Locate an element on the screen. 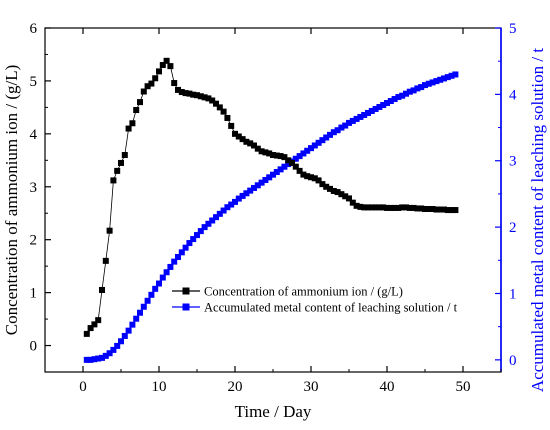 This screenshot has width=550, height=430. y-right-tick-label: 4 is located at coordinates (513, 95).